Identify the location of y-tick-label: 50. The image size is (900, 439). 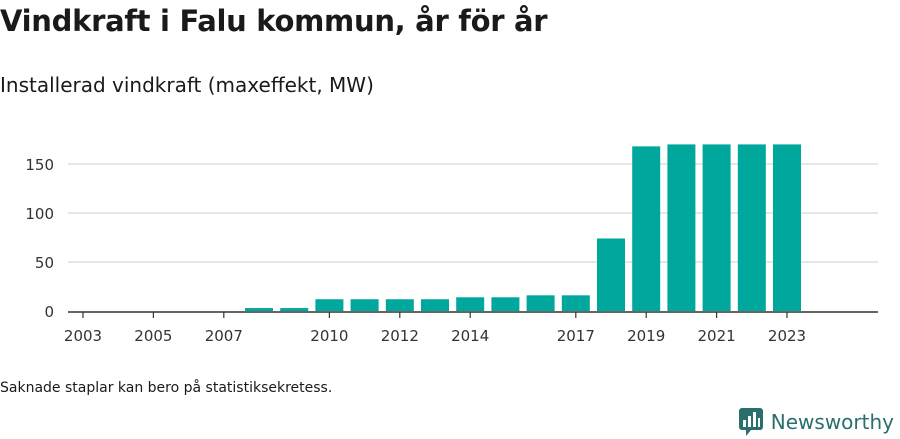
(44, 263).